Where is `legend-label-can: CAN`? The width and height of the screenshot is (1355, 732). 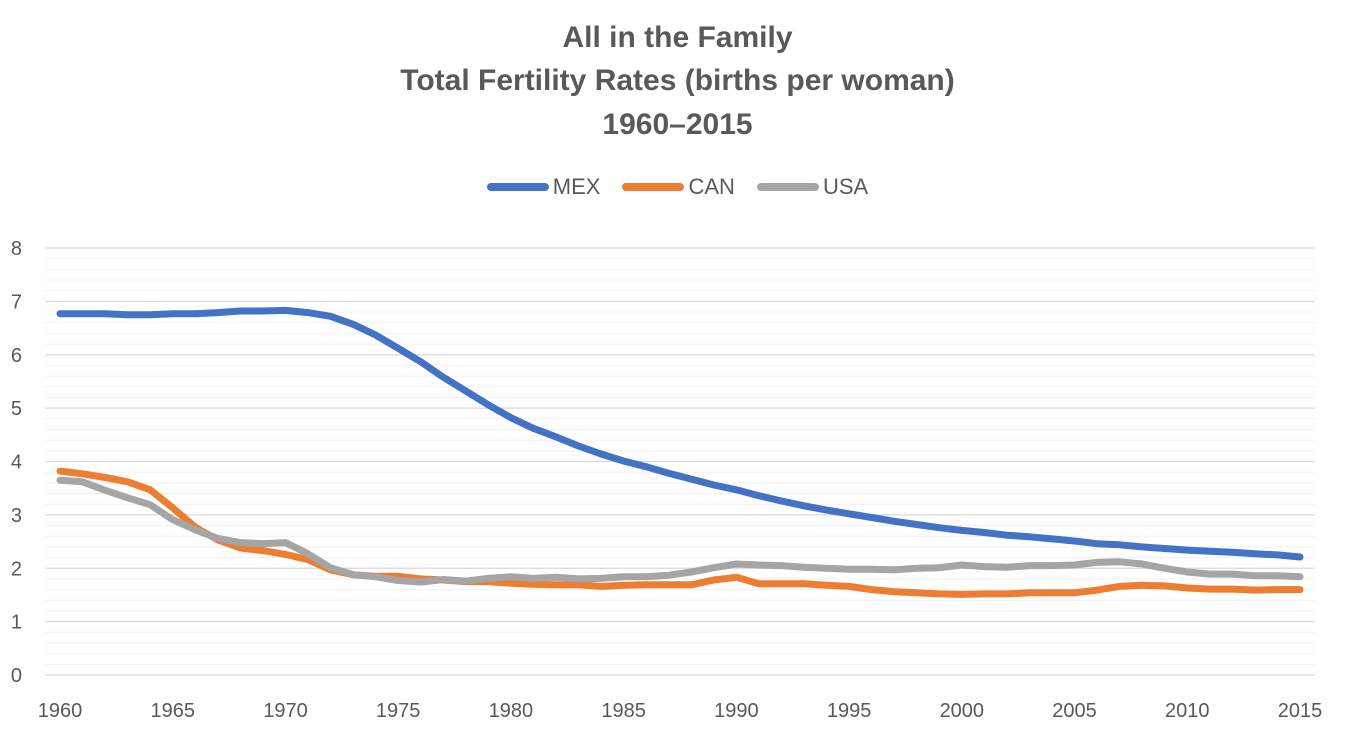
legend-label-can: CAN is located at coordinates (711, 186).